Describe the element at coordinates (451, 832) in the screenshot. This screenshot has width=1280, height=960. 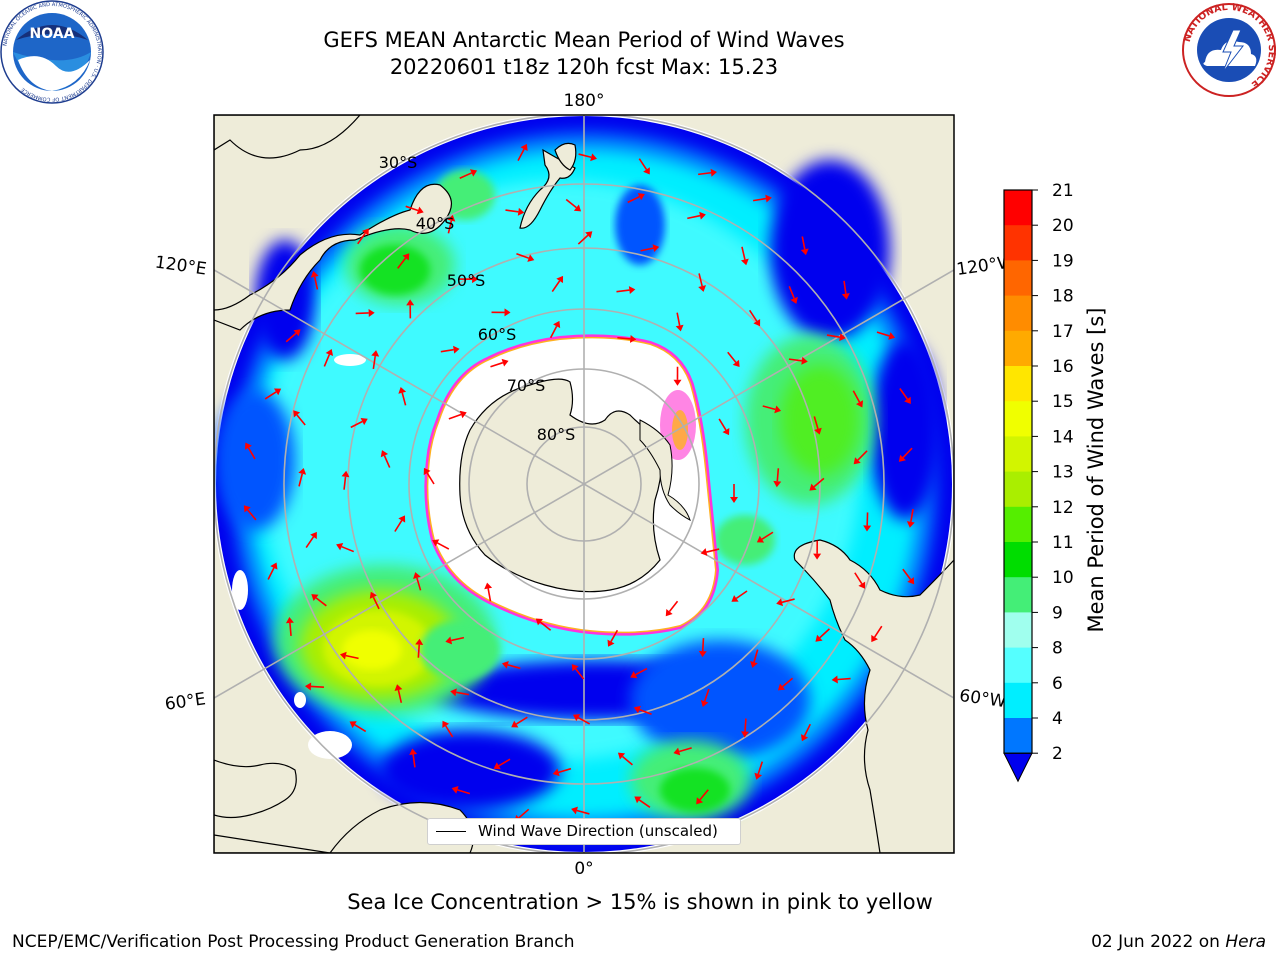
I see `legend-line-icon` at that location.